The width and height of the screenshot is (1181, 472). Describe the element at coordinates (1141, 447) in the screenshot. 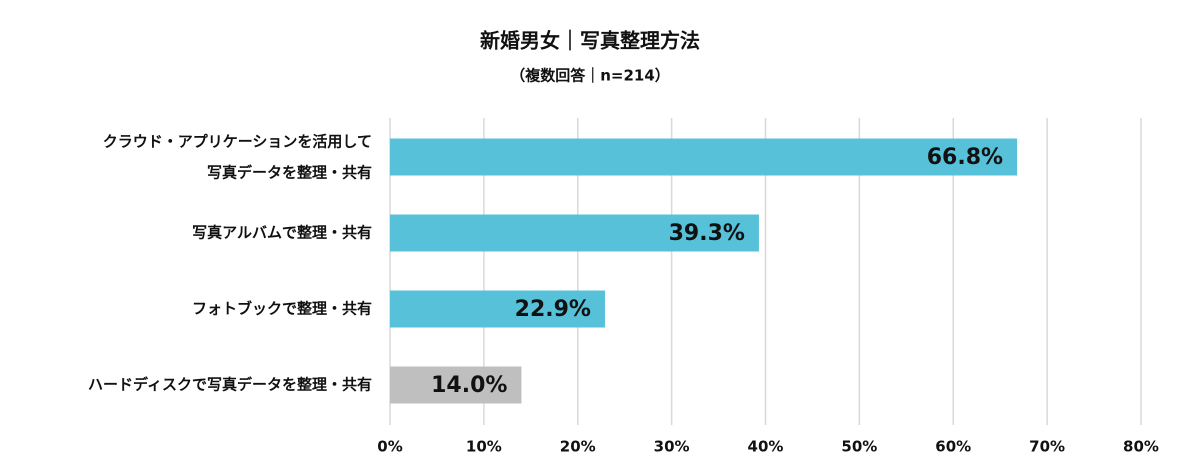

I see `x-tick-label: 80%` at that location.